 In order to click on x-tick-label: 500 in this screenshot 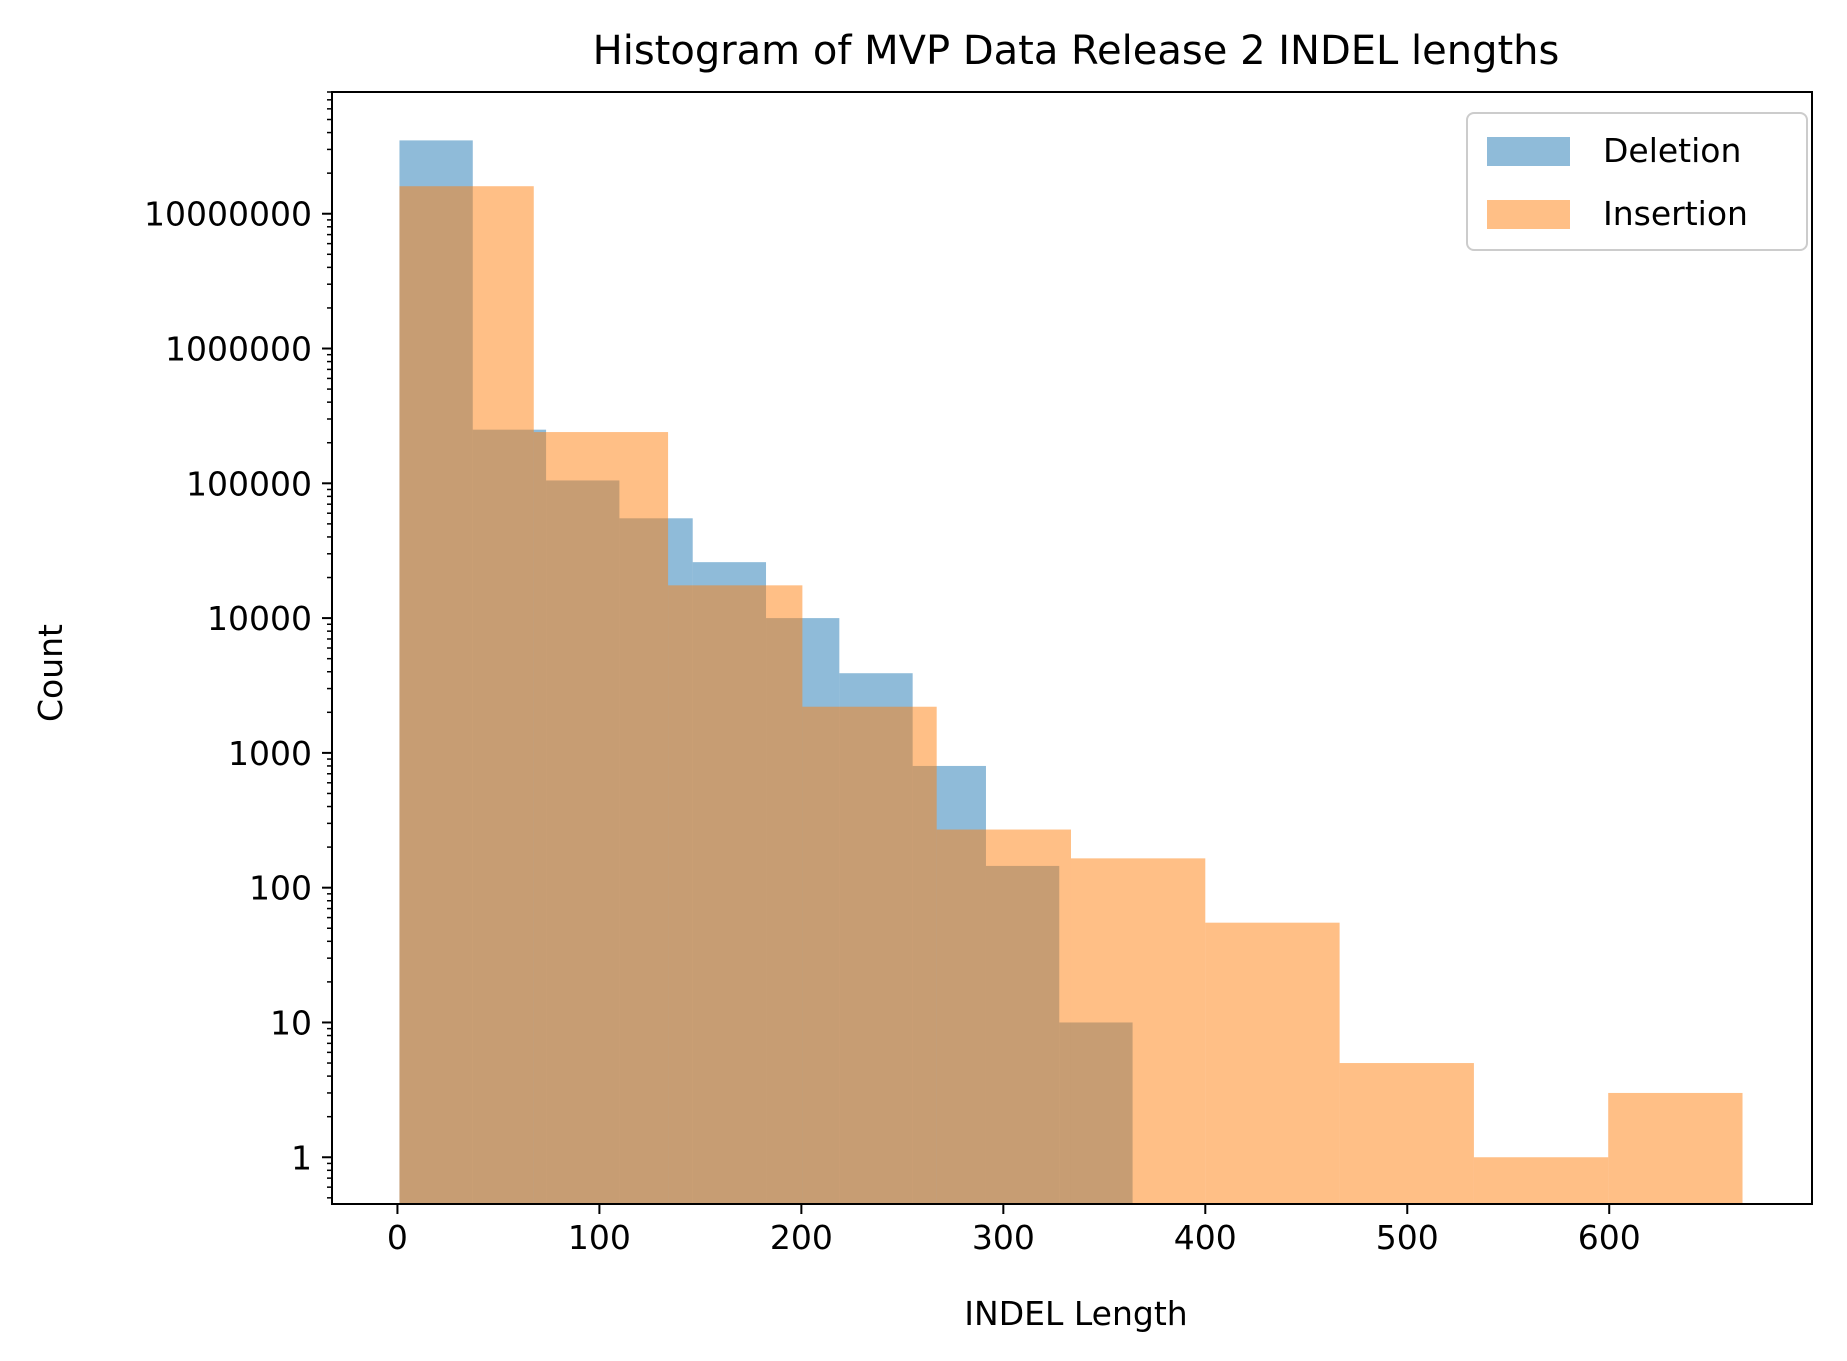, I will do `click(1407, 1237)`.